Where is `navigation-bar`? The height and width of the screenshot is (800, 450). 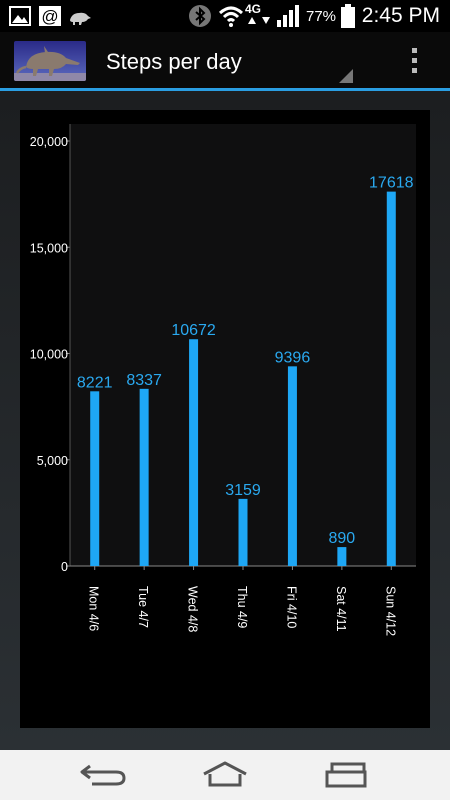 navigation-bar is located at coordinates (225, 775).